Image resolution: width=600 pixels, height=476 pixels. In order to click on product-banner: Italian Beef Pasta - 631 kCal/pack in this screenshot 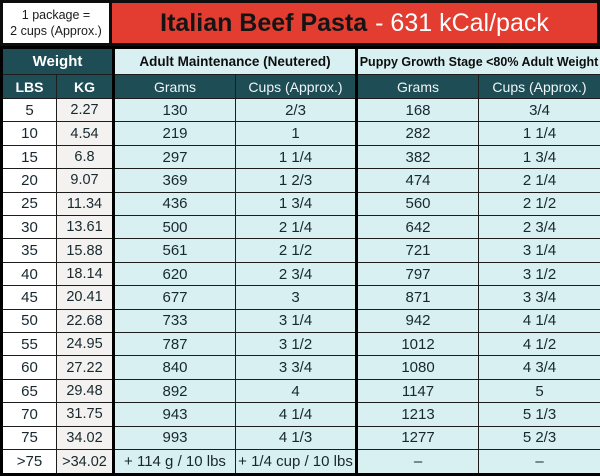, I will do `click(356, 23)`.